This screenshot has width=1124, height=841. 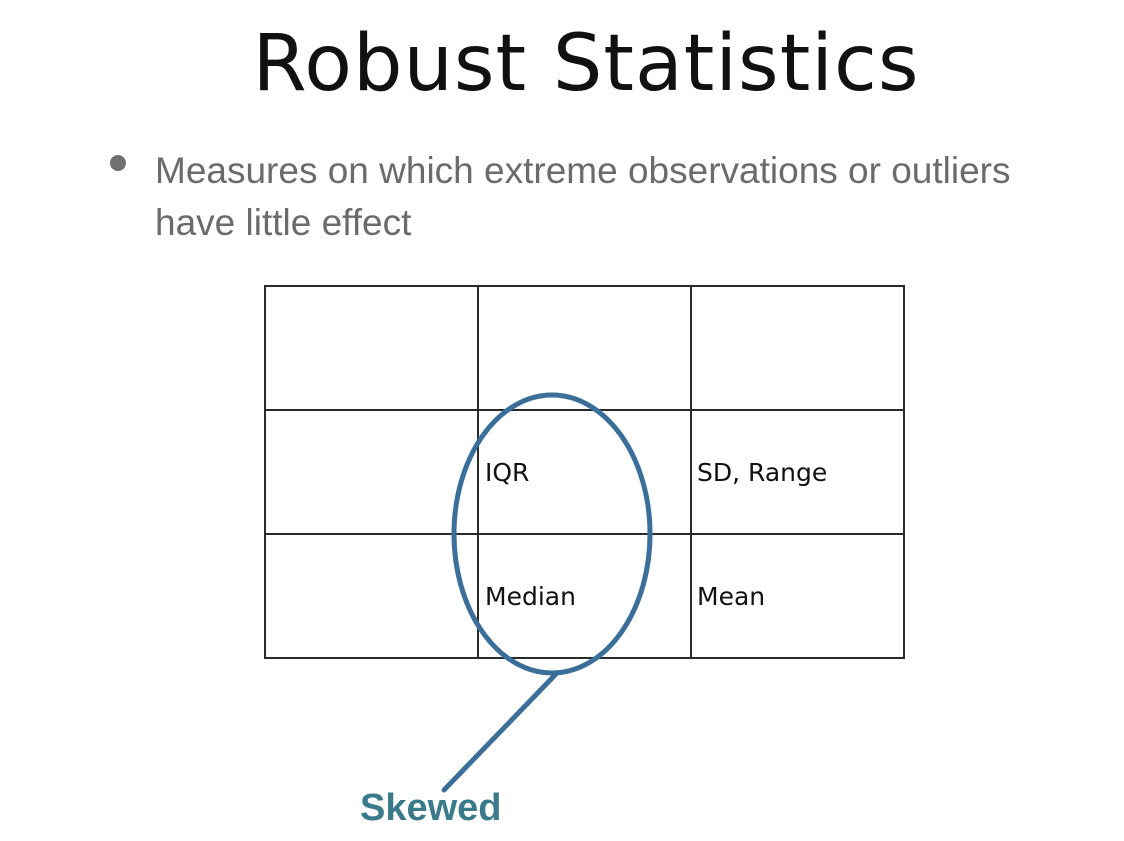 What do you see at coordinates (762, 472) in the screenshot?
I see `table-cell-sd-range: SD, Range` at bounding box center [762, 472].